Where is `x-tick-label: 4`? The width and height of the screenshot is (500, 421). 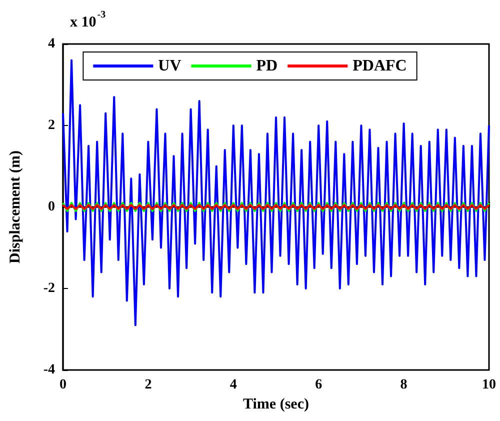 x-tick-label: 4 is located at coordinates (233, 385).